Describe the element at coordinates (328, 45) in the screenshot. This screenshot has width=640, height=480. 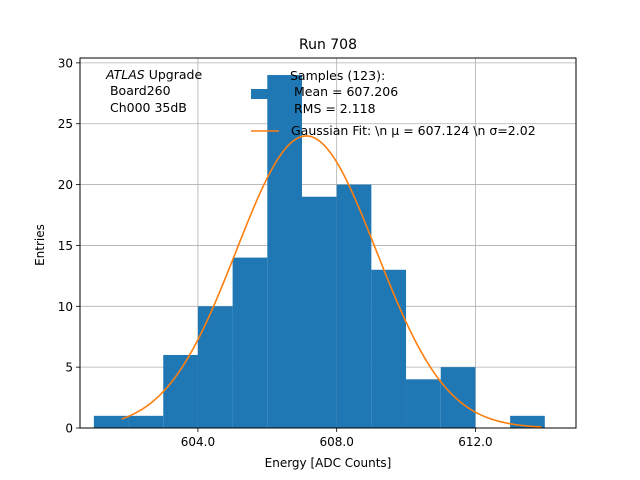
I see `chart-title: Run 708` at that location.